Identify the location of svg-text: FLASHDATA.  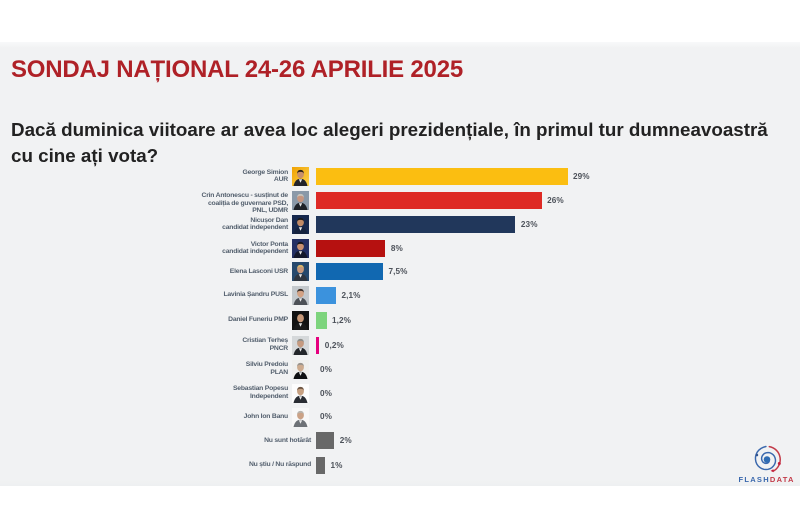
(767, 479).